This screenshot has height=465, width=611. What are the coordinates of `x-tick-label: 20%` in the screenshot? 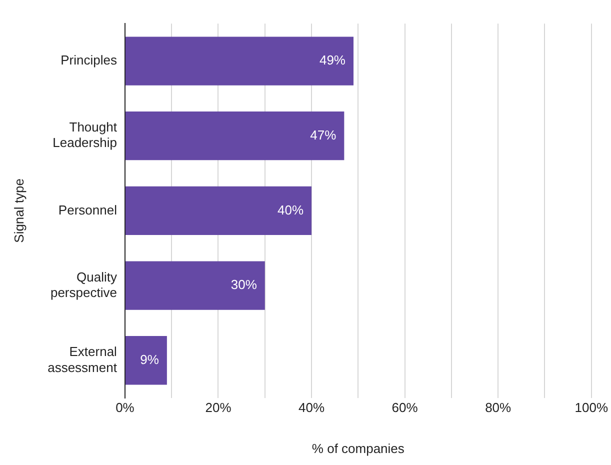 It's located at (218, 408).